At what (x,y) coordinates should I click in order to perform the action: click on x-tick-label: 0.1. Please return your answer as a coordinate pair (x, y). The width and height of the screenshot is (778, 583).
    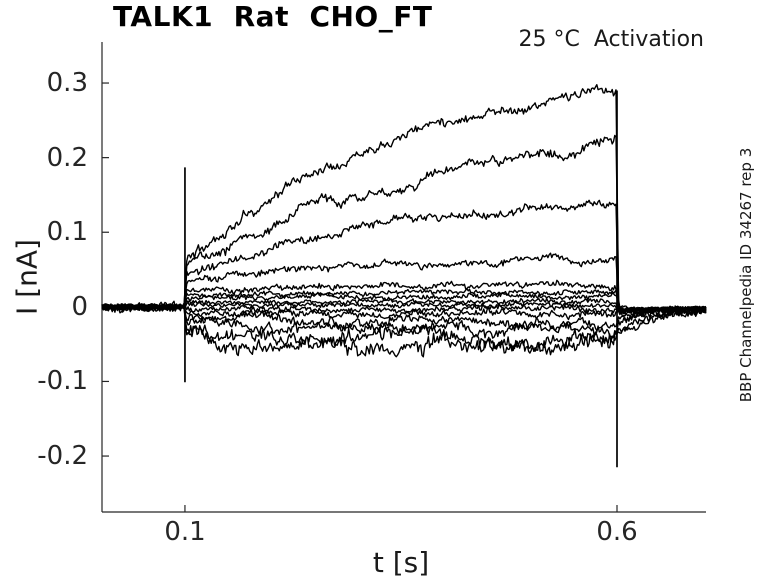
    Looking at the image, I should click on (185, 532).